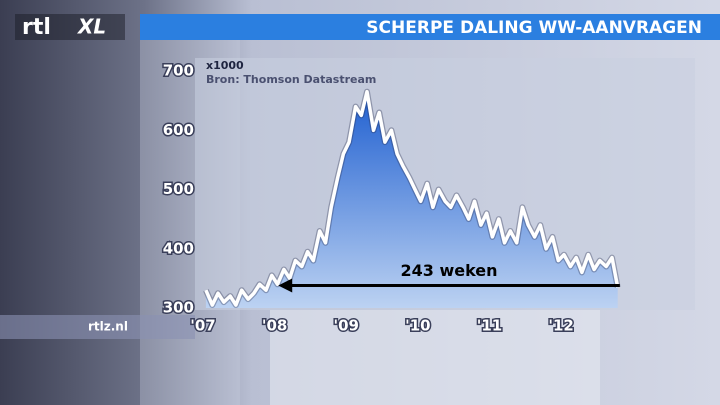  I want to click on arrow-head, so click(285, 285).